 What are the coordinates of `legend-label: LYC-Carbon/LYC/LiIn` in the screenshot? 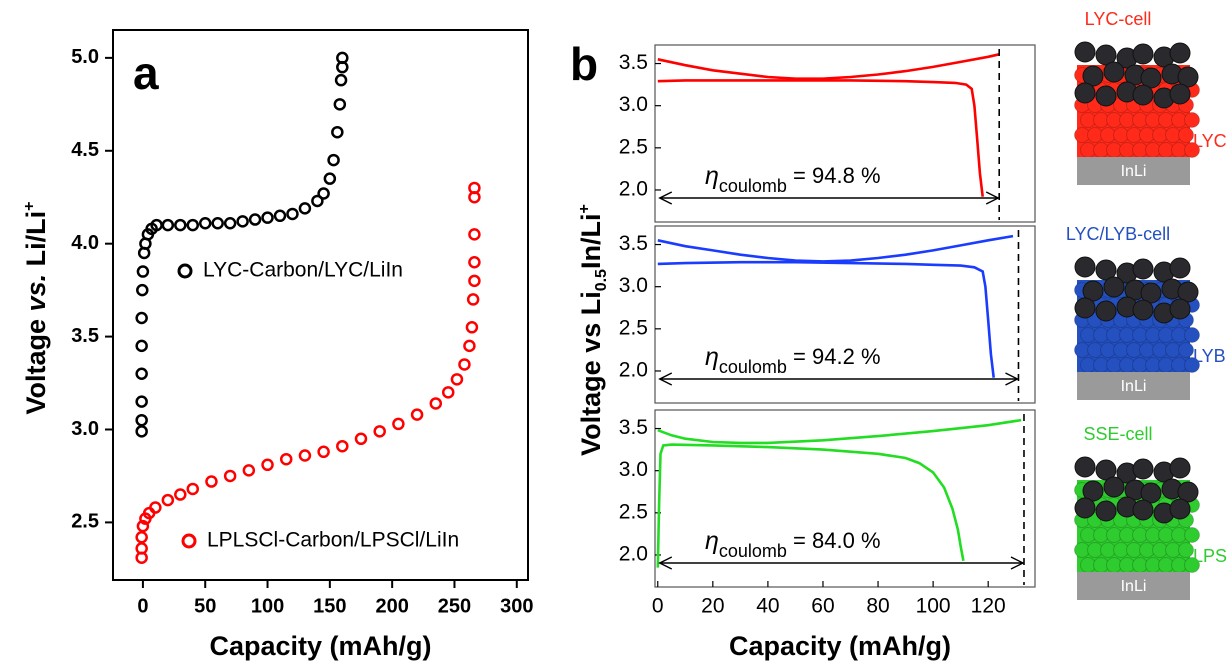 It's located at (303, 270).